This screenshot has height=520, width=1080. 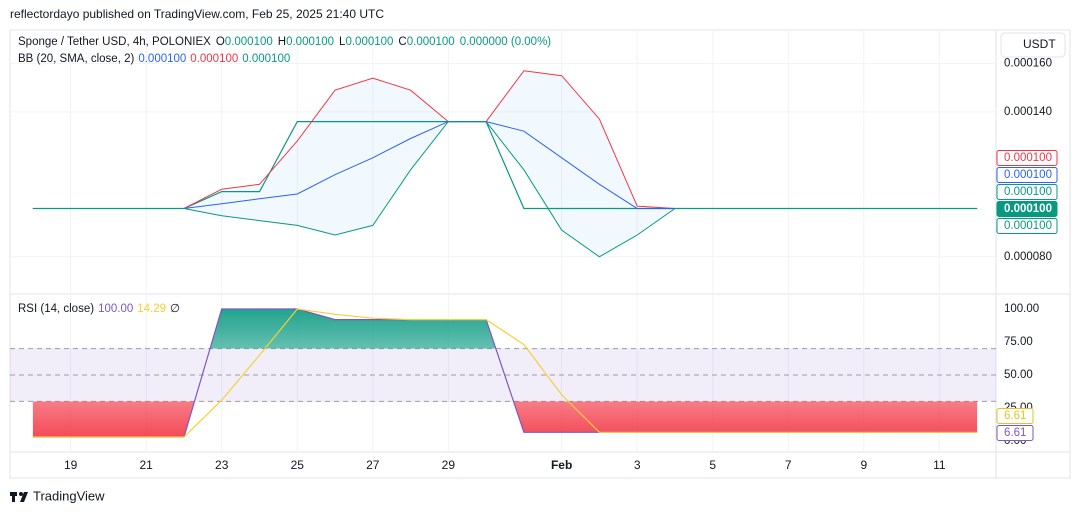 I want to click on x-tick-label: 25, so click(x=298, y=465).